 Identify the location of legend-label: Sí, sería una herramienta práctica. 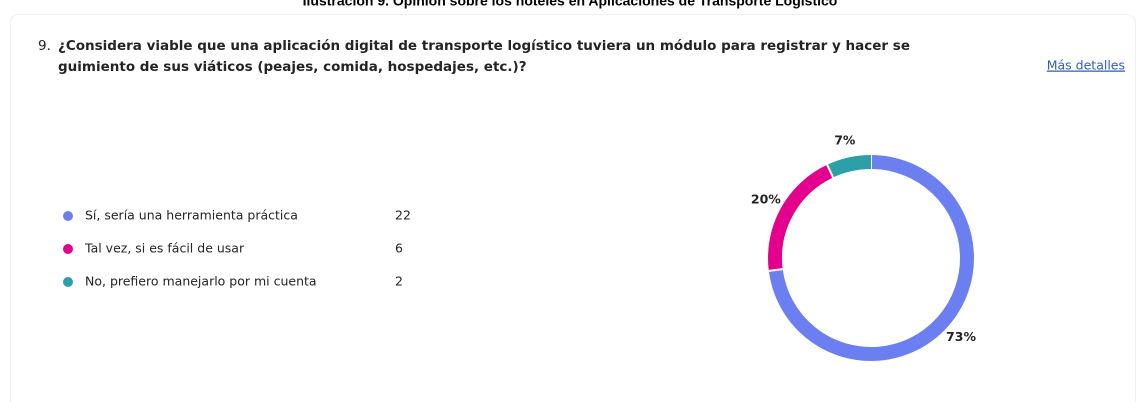
(191, 215).